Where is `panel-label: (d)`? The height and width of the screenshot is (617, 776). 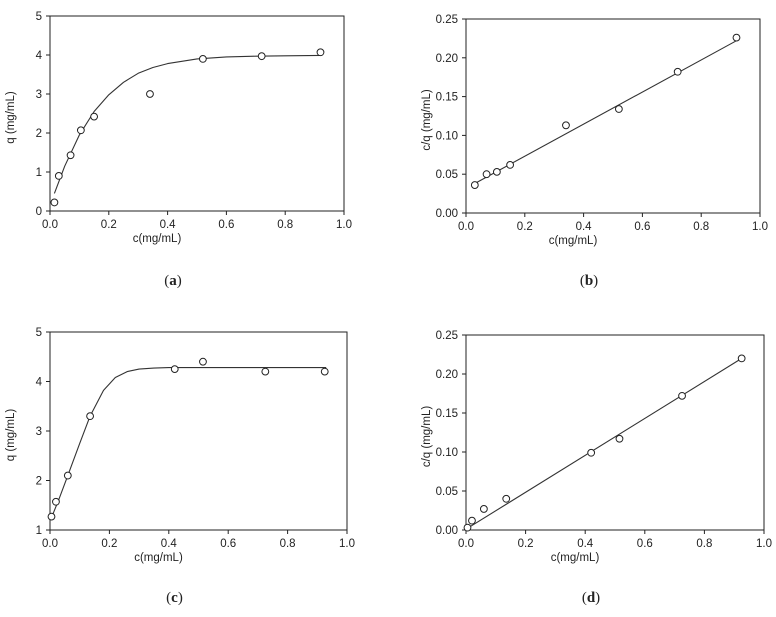
panel-label: (d) is located at coordinates (591, 598).